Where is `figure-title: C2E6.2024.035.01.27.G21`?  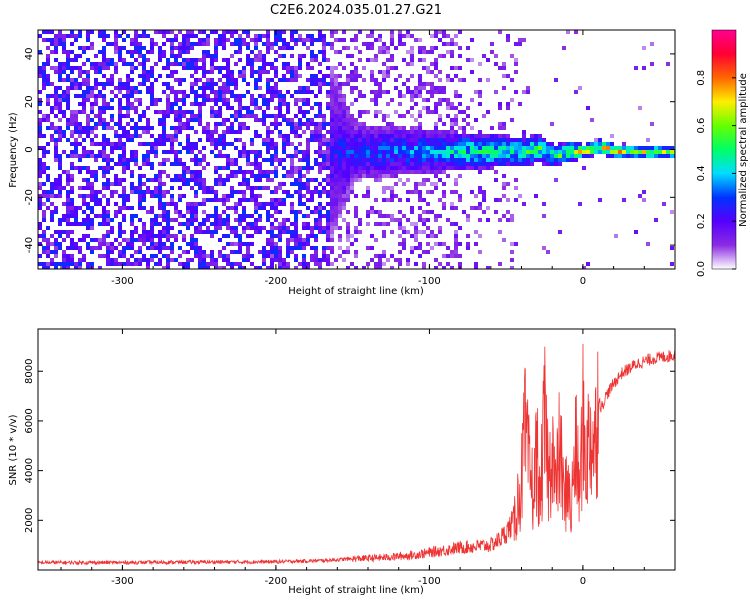
figure-title: C2E6.2024.035.01.27.G21 is located at coordinates (356, 10).